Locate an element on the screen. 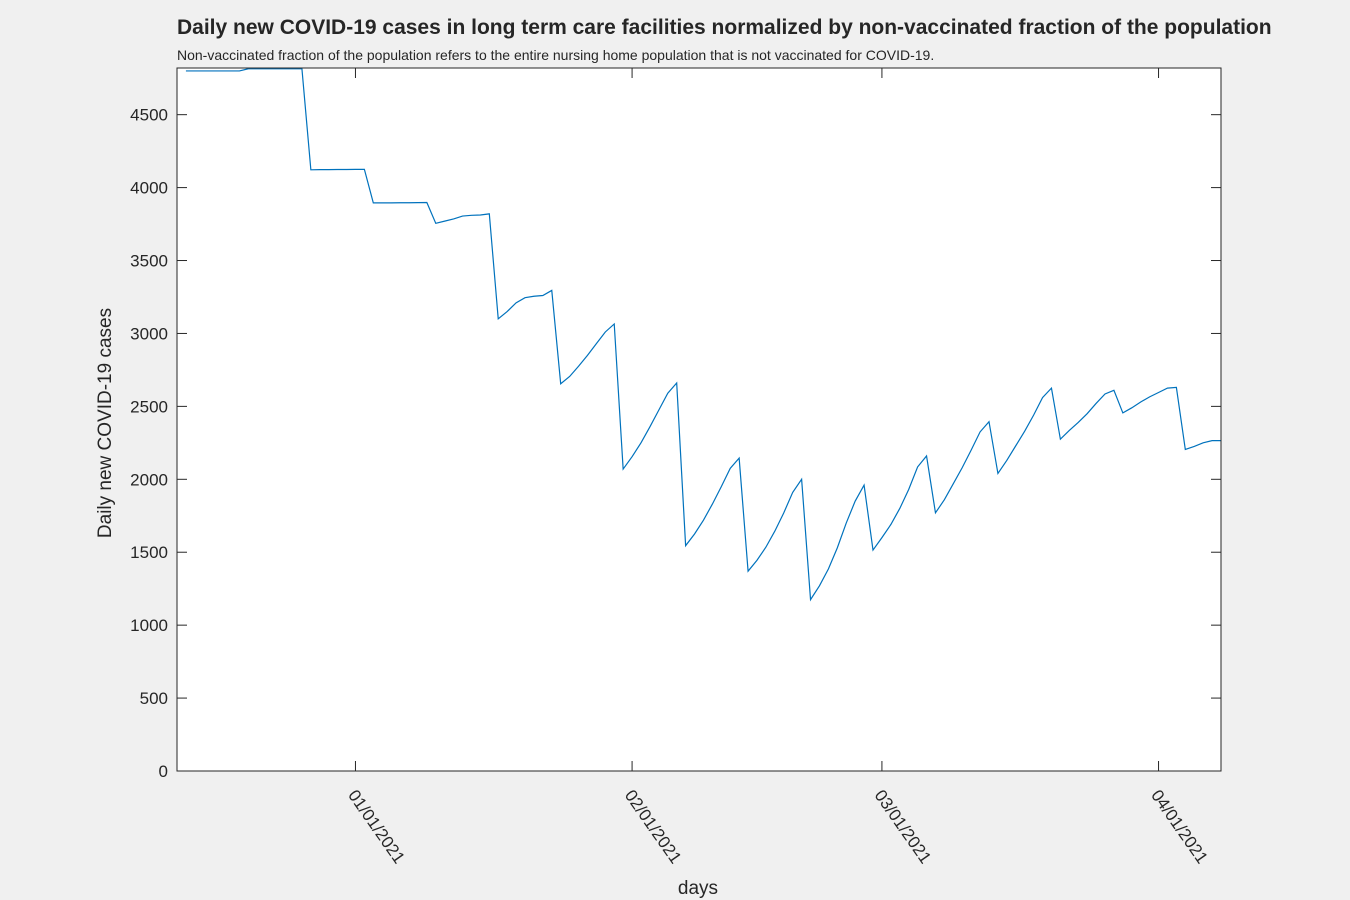 The width and height of the screenshot is (1350, 900). y-tick-label: 1500 is located at coordinates (149, 552).